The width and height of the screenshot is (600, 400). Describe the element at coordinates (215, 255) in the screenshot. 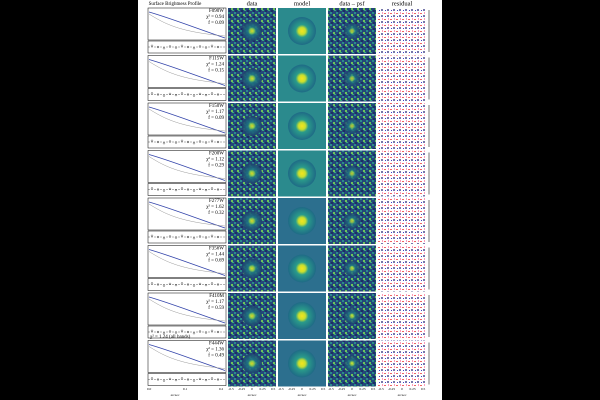

I see `chi2-label: χ² = 1.44` at that location.